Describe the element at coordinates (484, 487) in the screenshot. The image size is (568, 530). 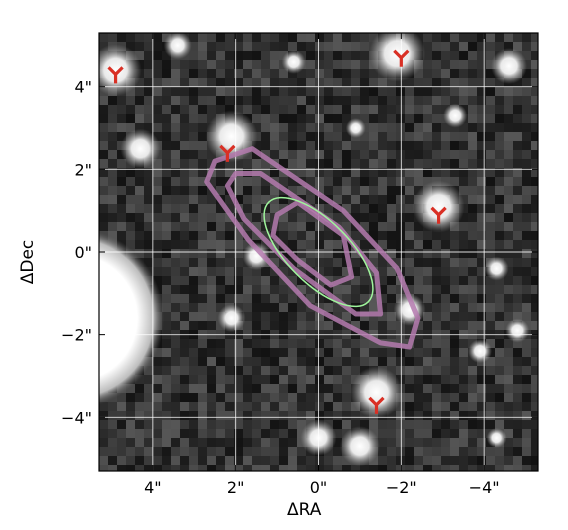
I see `x-tick-label: −4"` at that location.